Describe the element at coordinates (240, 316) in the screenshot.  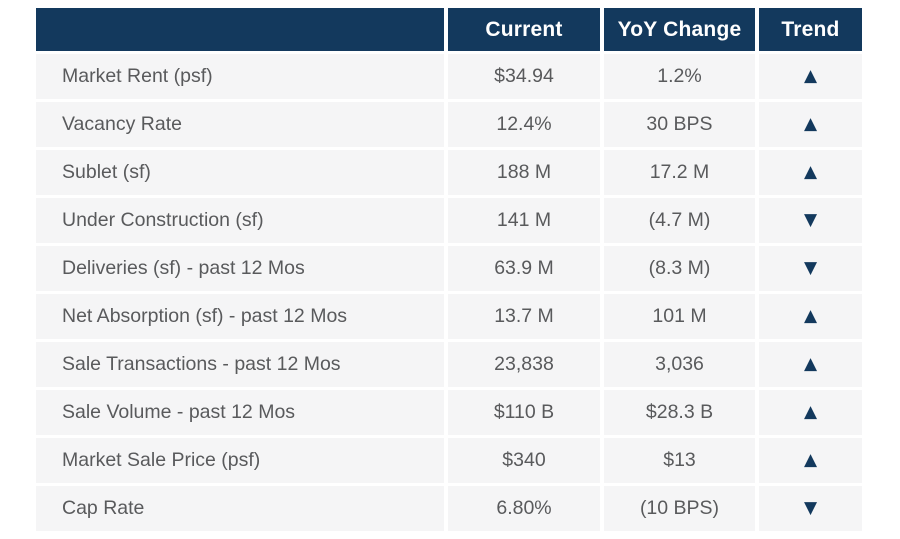
I see `row-label-net-absorption-sf-past-12-mos: Net Absorption (sf) - past 12 Mos` at that location.